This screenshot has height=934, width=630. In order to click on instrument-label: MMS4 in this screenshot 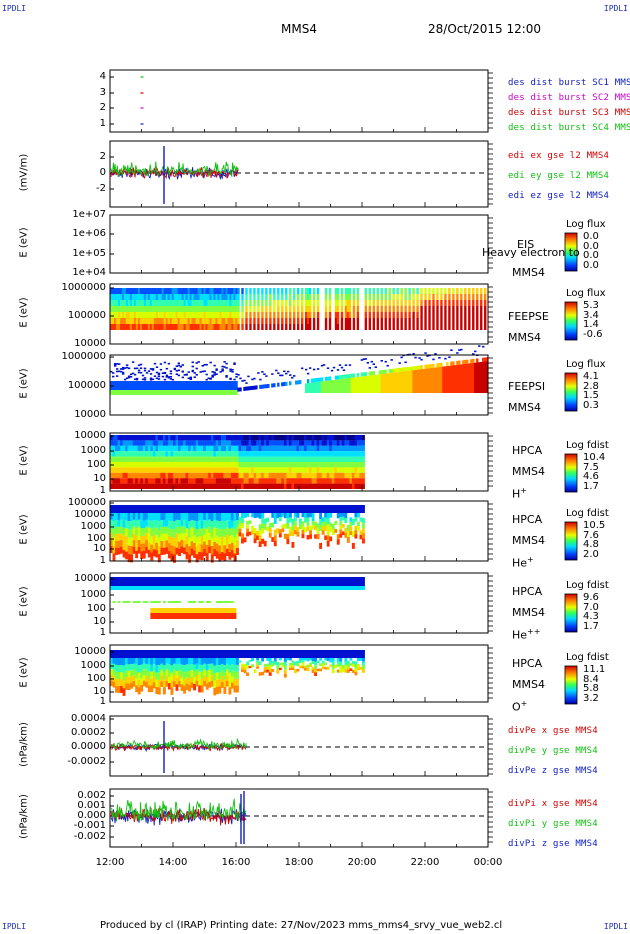, I will do `click(528, 471)`.